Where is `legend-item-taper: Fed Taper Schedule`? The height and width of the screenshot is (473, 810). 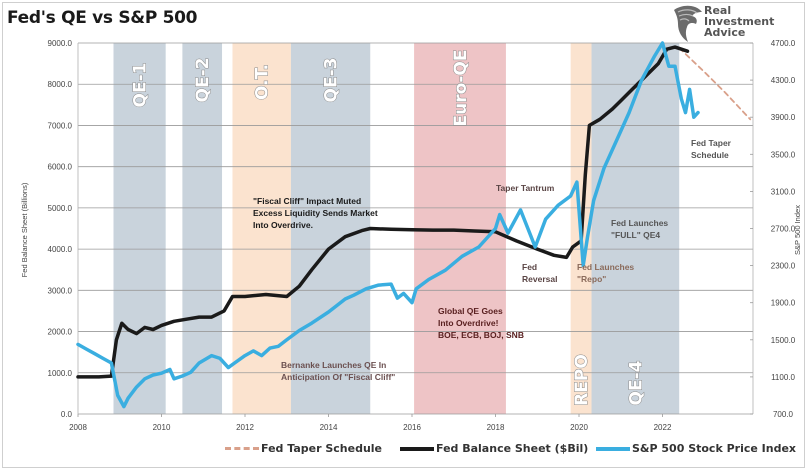 legend-item-taper: Fed Taper Schedule is located at coordinates (303, 448).